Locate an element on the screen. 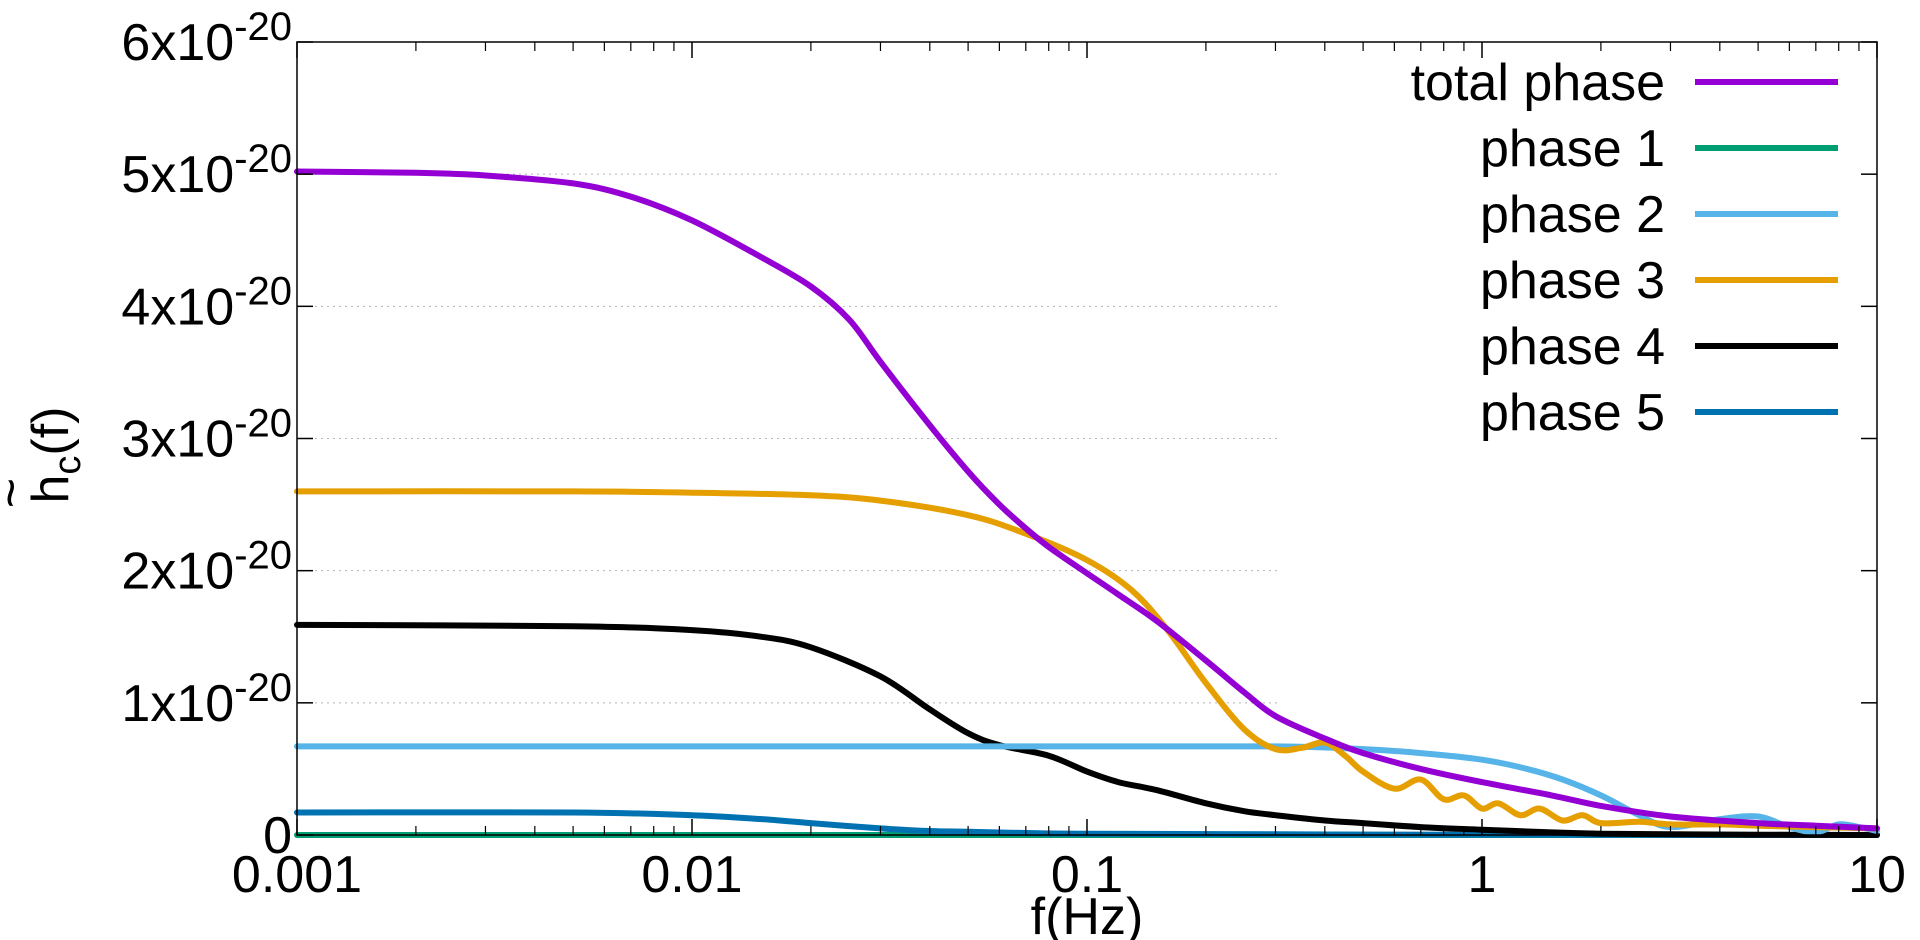 The image size is (1920, 940). y-axis-label: hc(f)~ is located at coordinates (44, 457).